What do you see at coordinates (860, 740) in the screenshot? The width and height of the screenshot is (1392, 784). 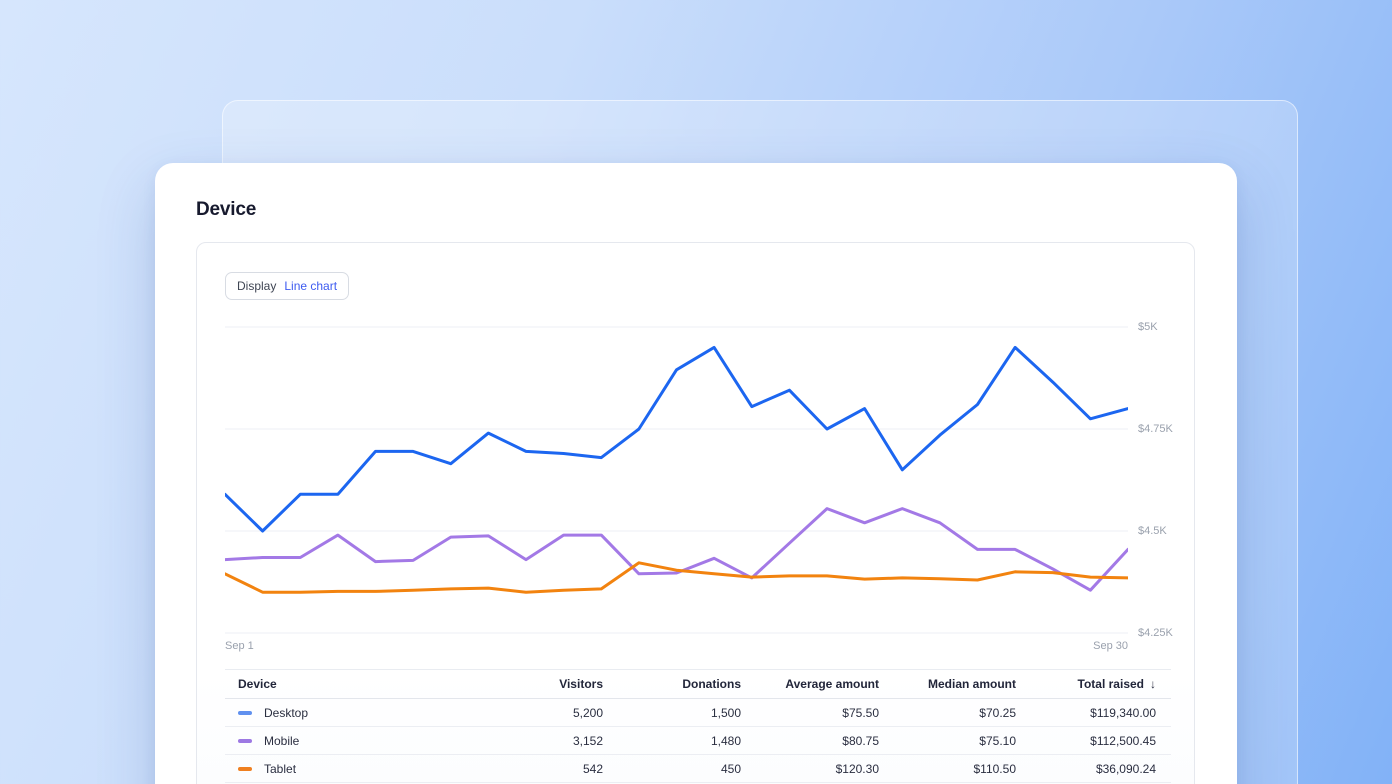 I see `average-amount-cell: $80.75` at bounding box center [860, 740].